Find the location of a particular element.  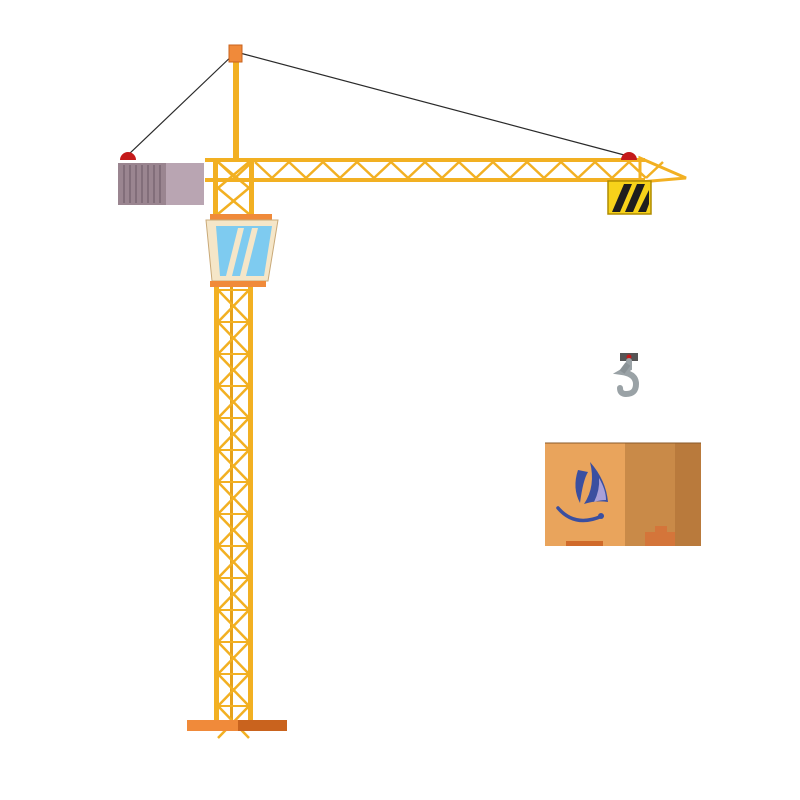

sail-logo-icon is located at coordinates (582, 492).